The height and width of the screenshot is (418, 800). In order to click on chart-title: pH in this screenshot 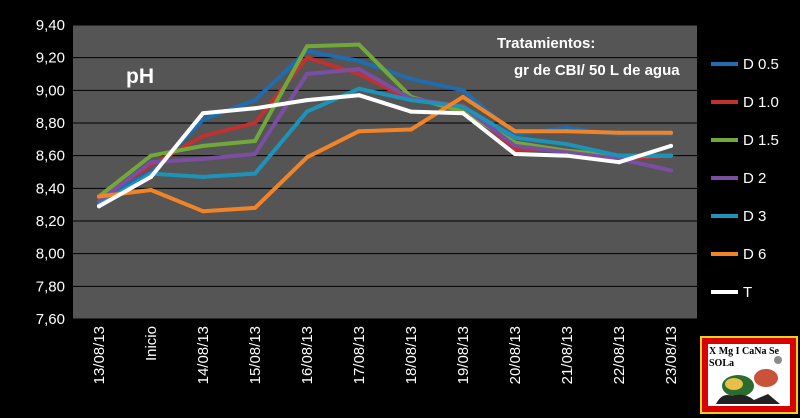, I will do `click(140, 76)`.